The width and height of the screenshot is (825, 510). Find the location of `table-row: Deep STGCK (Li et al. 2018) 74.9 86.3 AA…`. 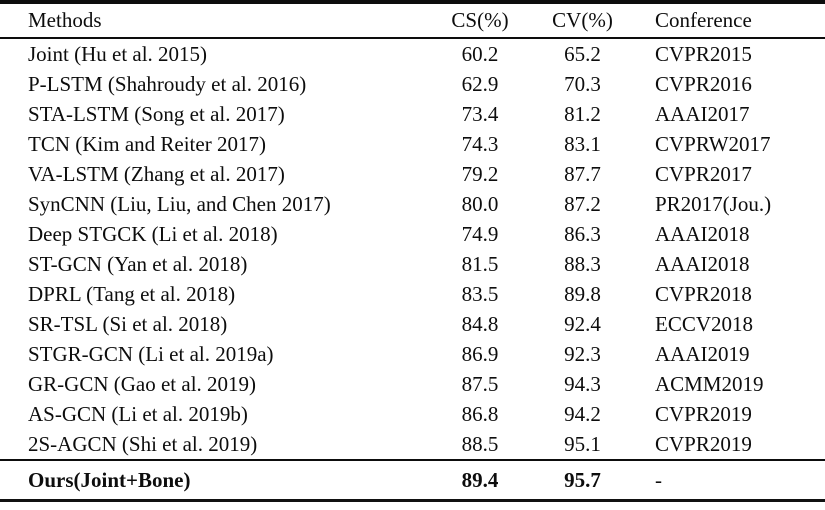

table-row: Deep STGCK (Li et al. 2018) 74.9 86.3 AA… is located at coordinates (412, 234).